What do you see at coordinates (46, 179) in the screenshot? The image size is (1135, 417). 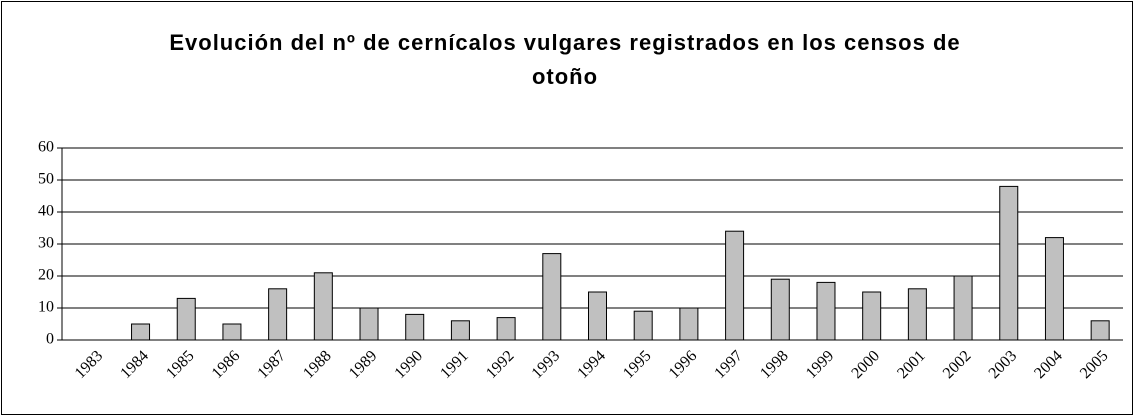 I see `y-tick-label: 50` at bounding box center [46, 179].